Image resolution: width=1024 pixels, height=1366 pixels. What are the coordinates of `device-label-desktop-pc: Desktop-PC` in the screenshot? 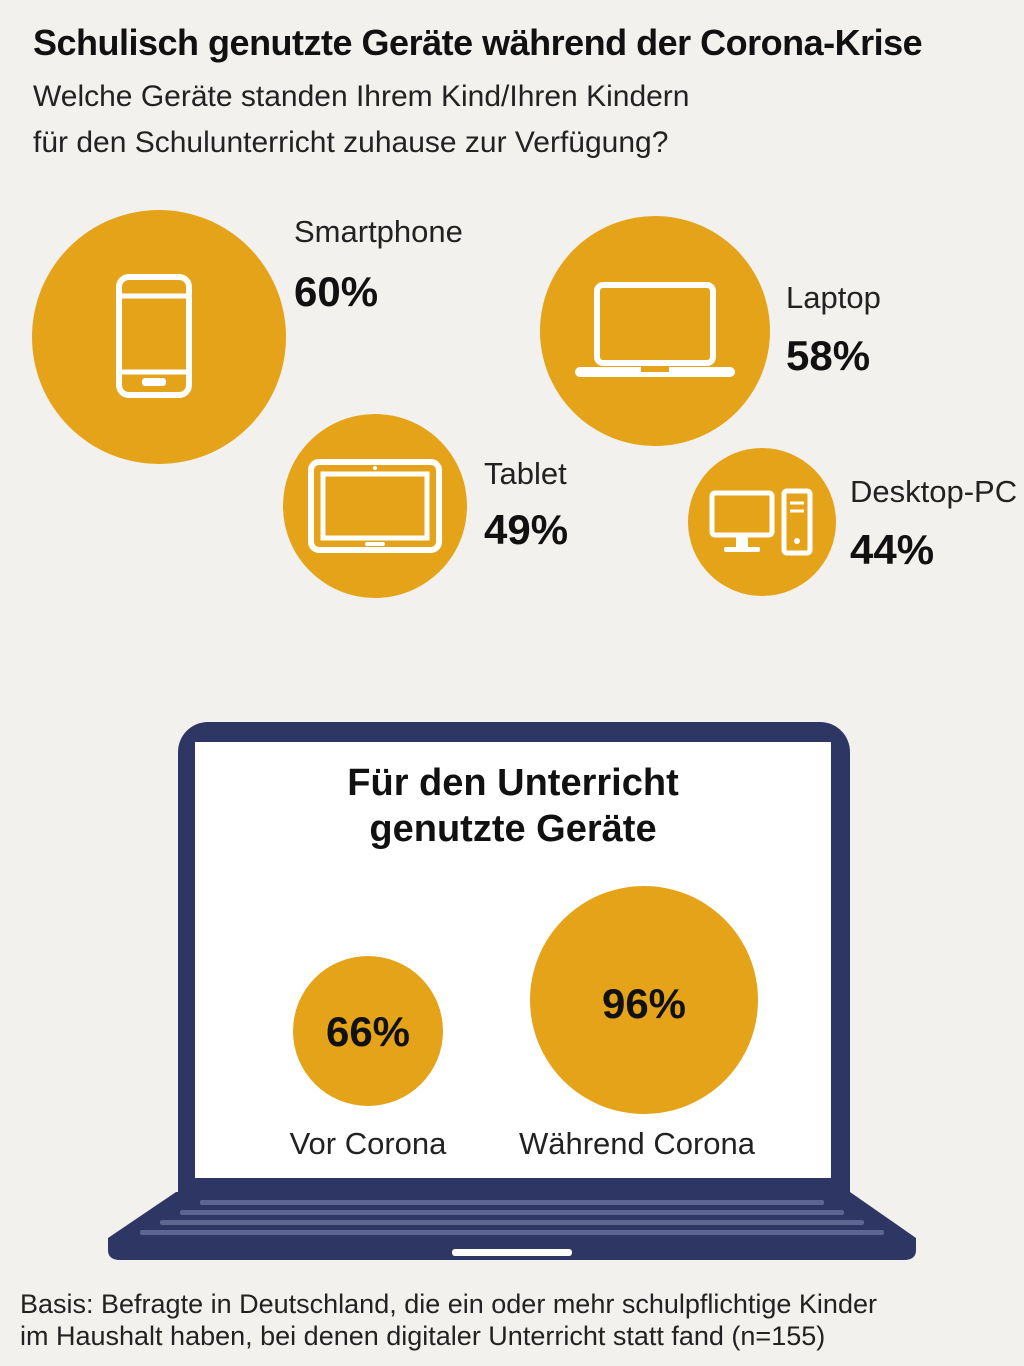 It's located at (934, 491).